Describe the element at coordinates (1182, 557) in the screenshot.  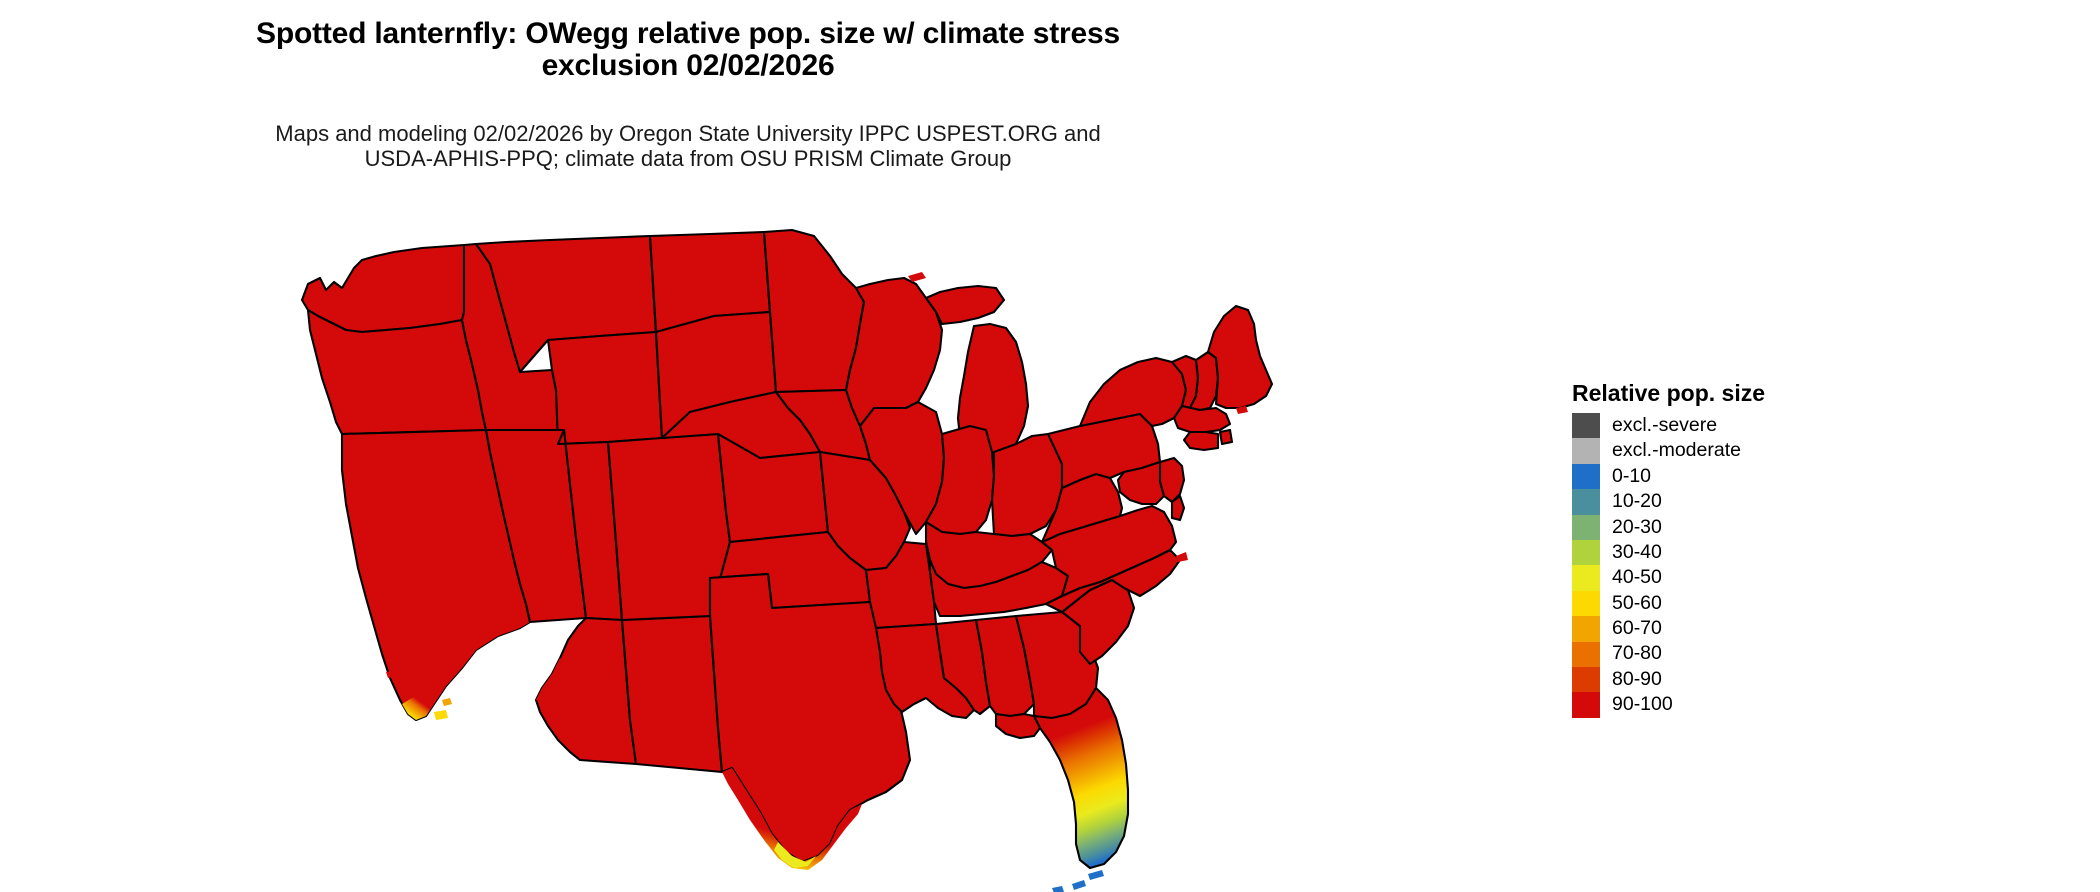
I see `coastal-speck-nc` at that location.